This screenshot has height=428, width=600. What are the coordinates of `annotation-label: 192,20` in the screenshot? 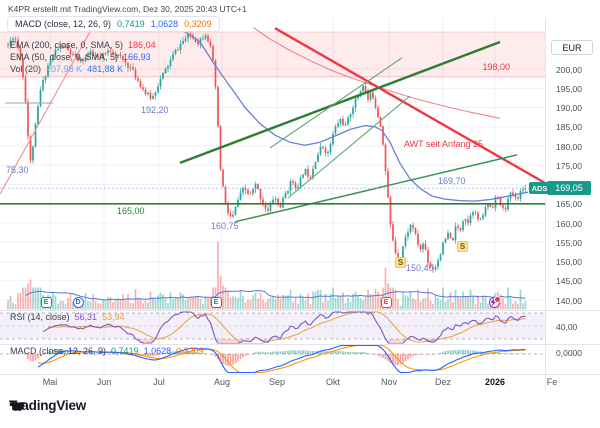 It's located at (155, 110).